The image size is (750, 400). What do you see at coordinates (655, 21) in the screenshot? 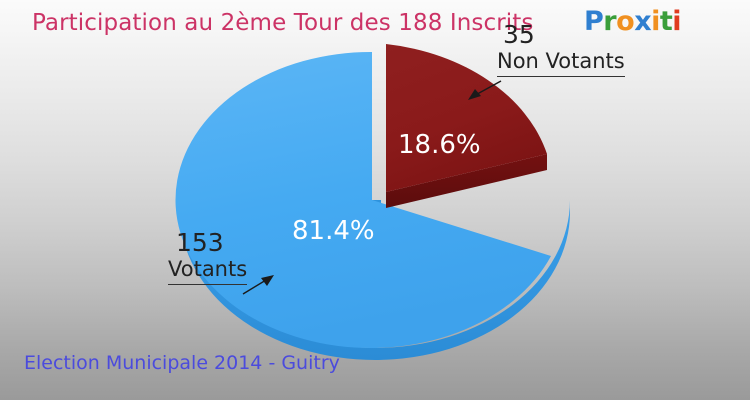
I see `logo-letter-i1: i` at bounding box center [655, 21].